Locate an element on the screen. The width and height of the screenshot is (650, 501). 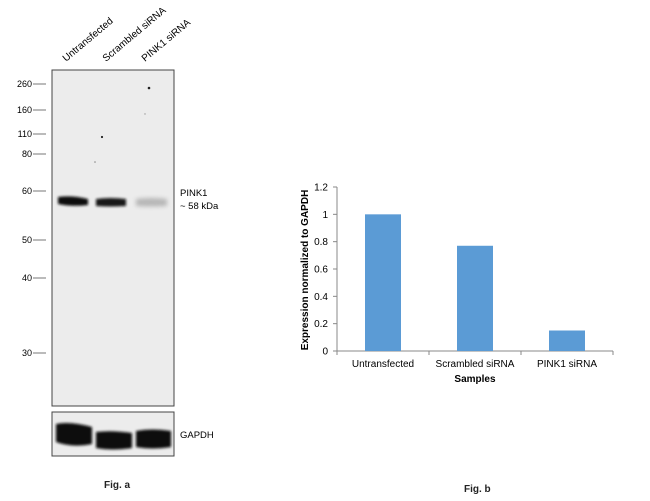
bar-untransfected is located at coordinates (383, 282).